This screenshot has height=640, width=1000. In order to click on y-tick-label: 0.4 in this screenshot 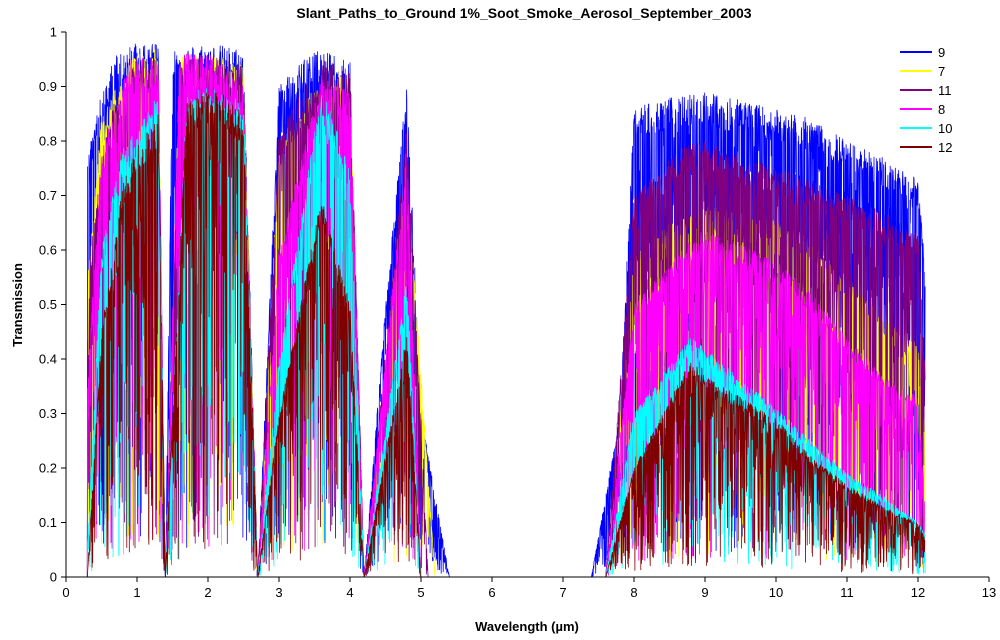, I will do `click(48, 359)`.